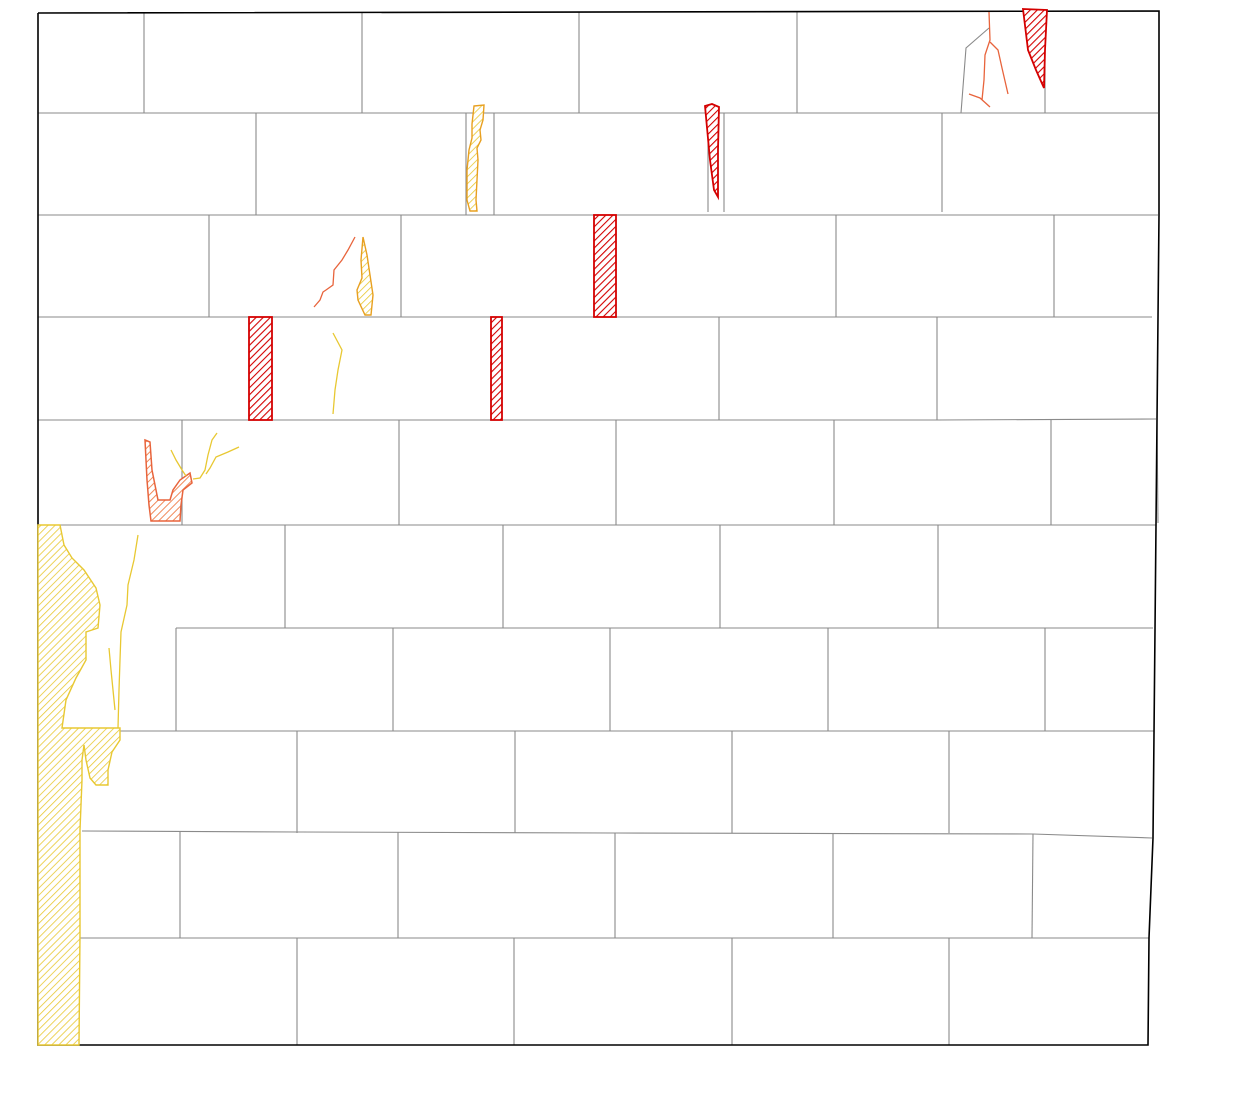  Describe the element at coordinates (79, 785) in the screenshot. I see `damage-minor-erosion` at that location.